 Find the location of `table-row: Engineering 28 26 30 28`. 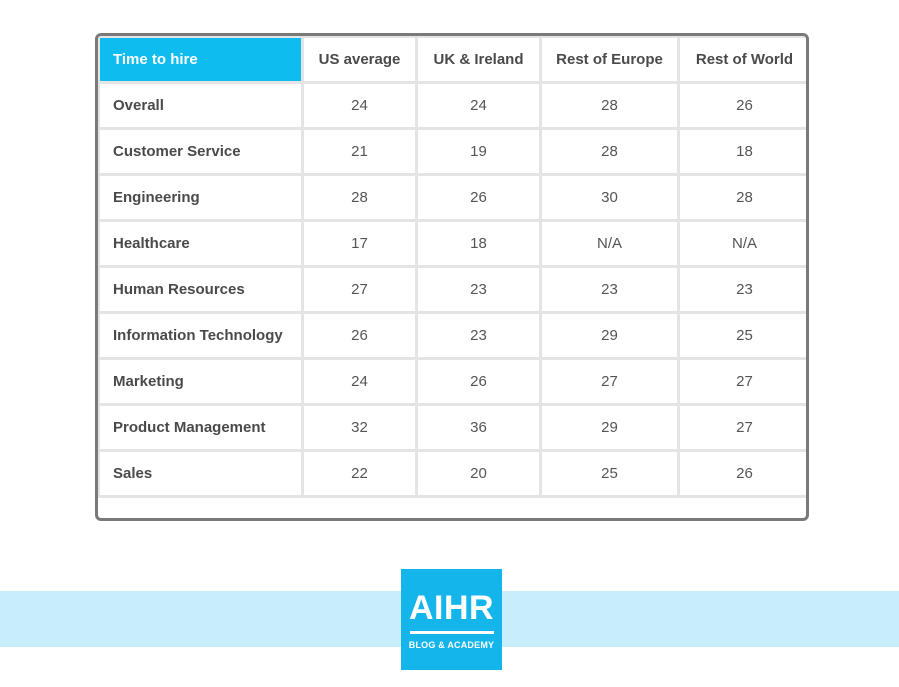

table-row: Engineering 28 26 30 28 is located at coordinates (452, 197).